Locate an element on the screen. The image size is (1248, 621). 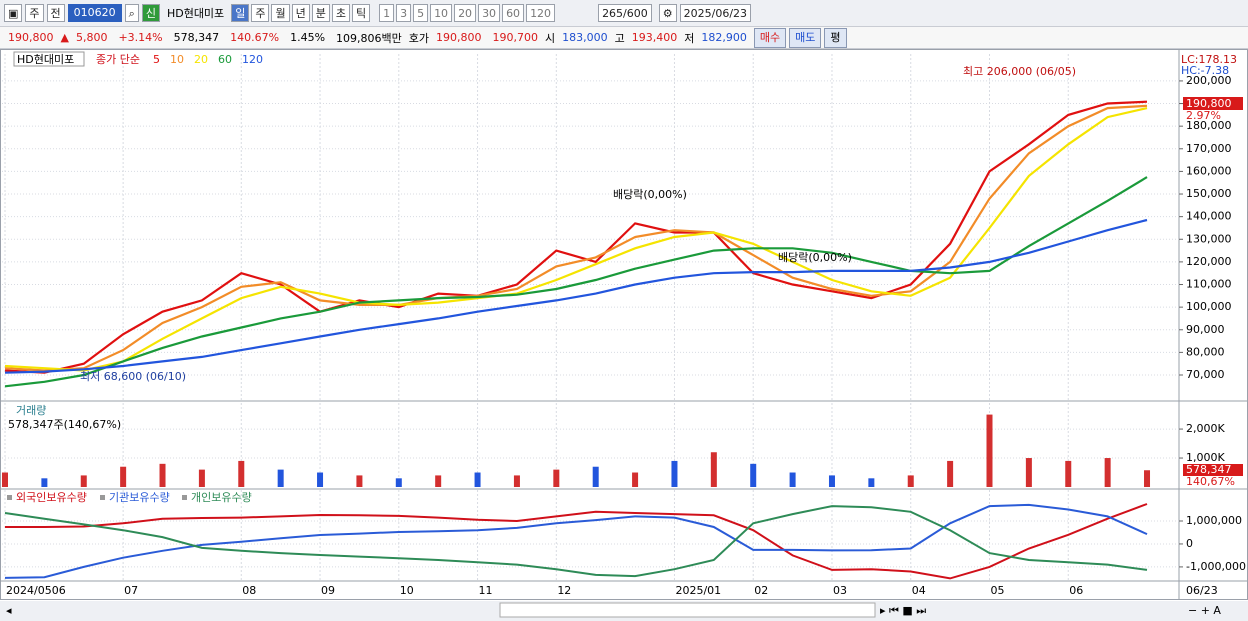
y-tick-label: 2,000K is located at coordinates (1205, 428).